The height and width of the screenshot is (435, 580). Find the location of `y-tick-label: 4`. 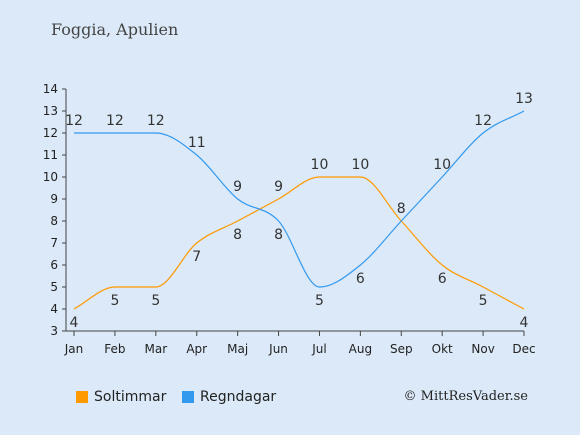

y-tick-label: 4 is located at coordinates (54, 309).